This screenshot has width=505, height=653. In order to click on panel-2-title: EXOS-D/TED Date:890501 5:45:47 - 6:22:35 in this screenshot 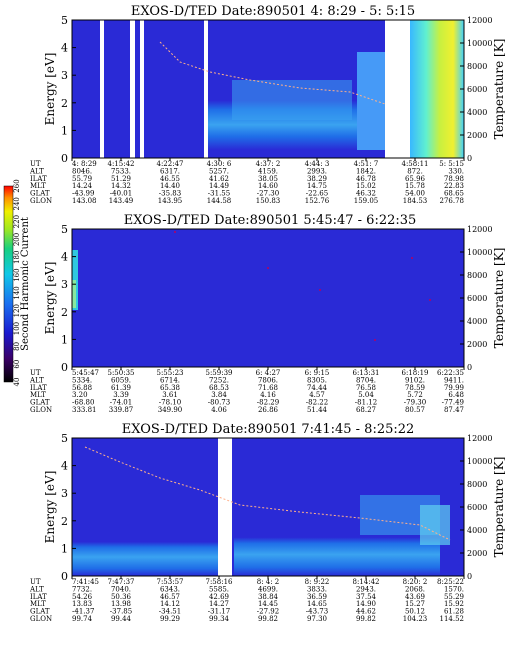, I will do `click(270, 220)`.